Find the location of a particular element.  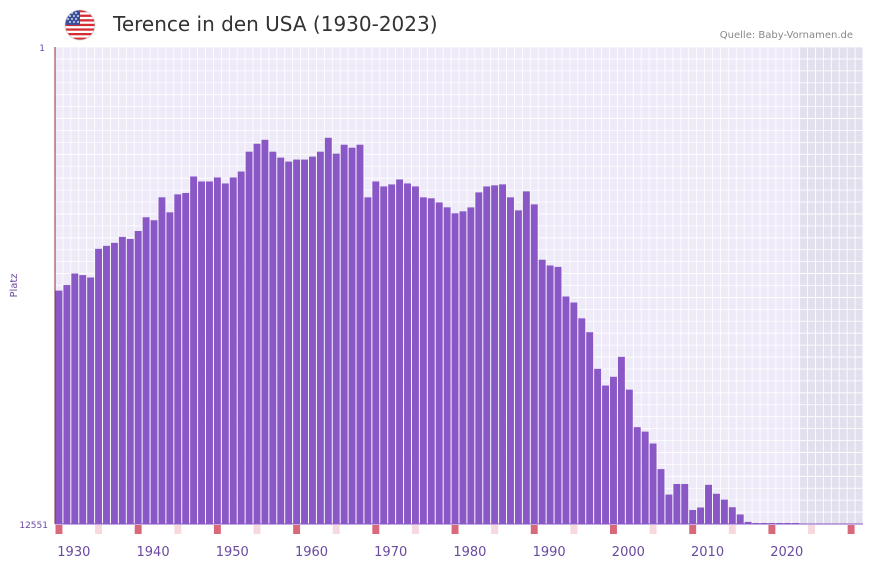

bar-1962 is located at coordinates (328, 331).